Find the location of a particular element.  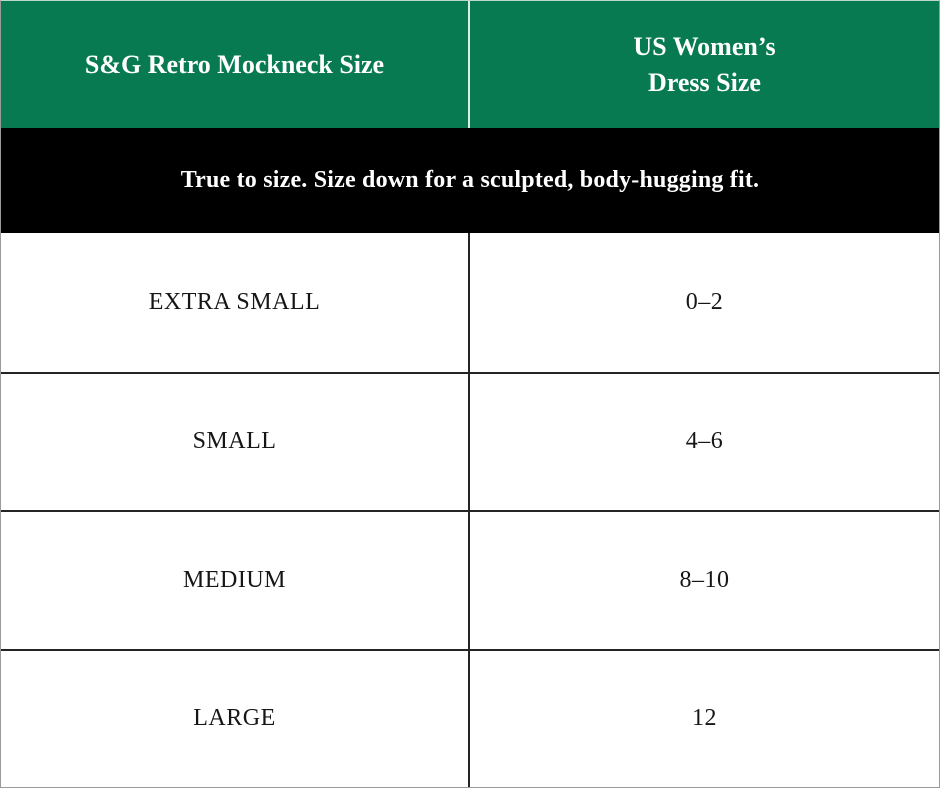

size-label-l: LARGE is located at coordinates (234, 718).